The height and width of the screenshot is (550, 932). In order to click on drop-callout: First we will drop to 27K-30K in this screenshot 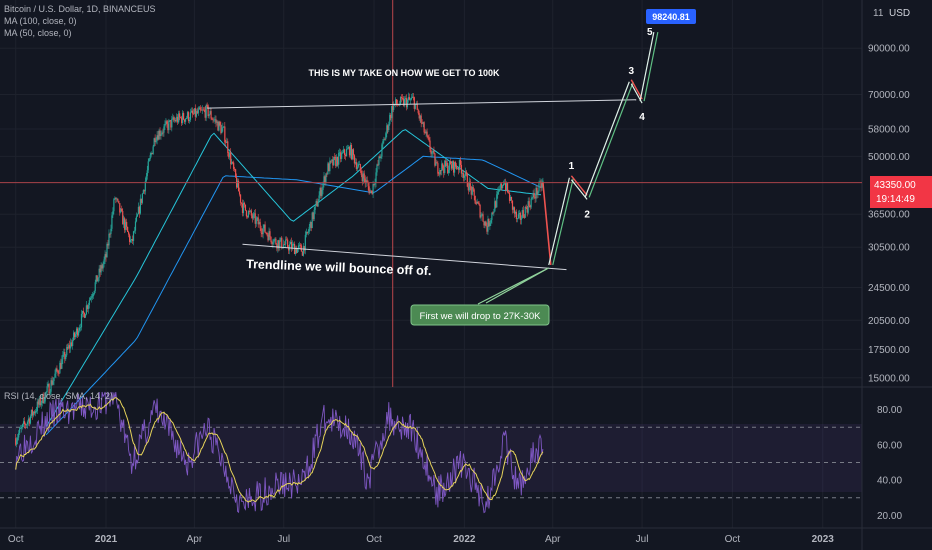, I will do `click(480, 315)`.